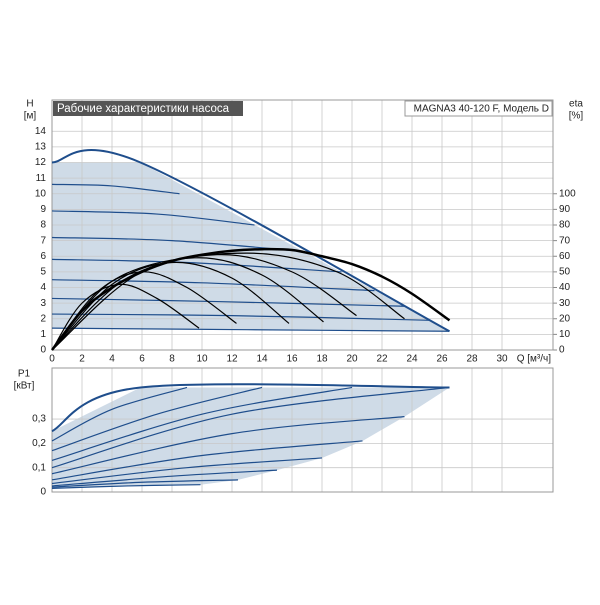  What do you see at coordinates (43, 303) in the screenshot?
I see `y-tick-label: 3` at bounding box center [43, 303].